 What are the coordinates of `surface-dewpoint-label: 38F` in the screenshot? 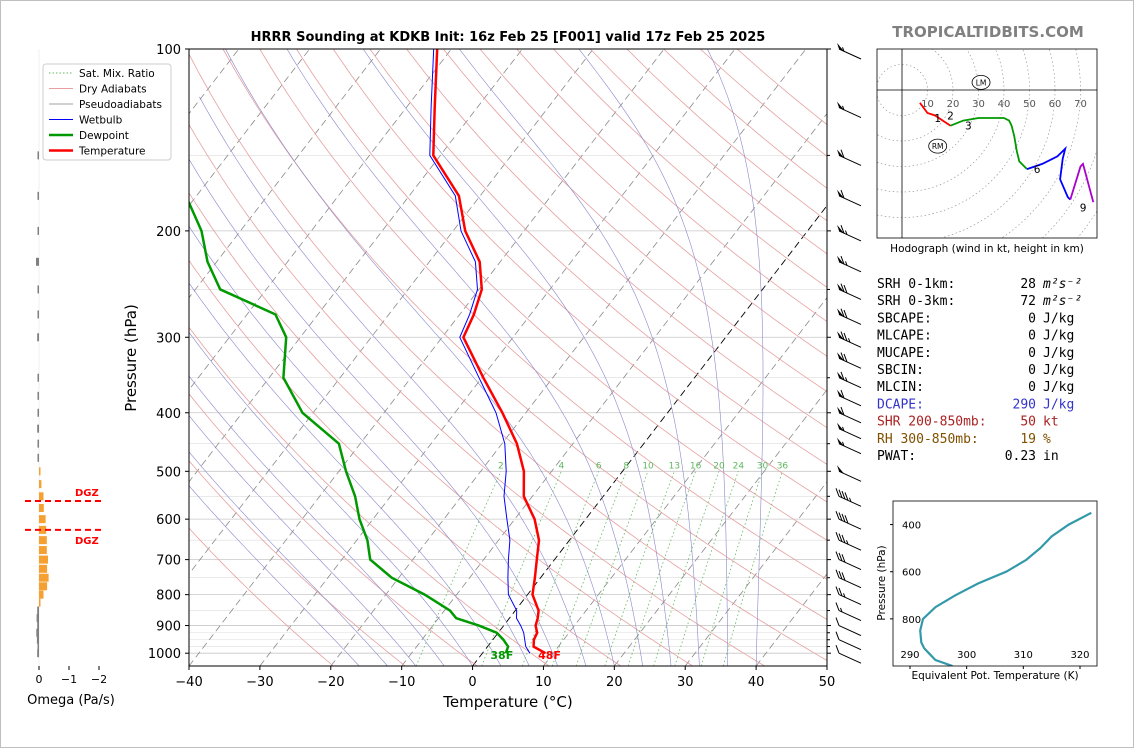 It's located at (501, 655).